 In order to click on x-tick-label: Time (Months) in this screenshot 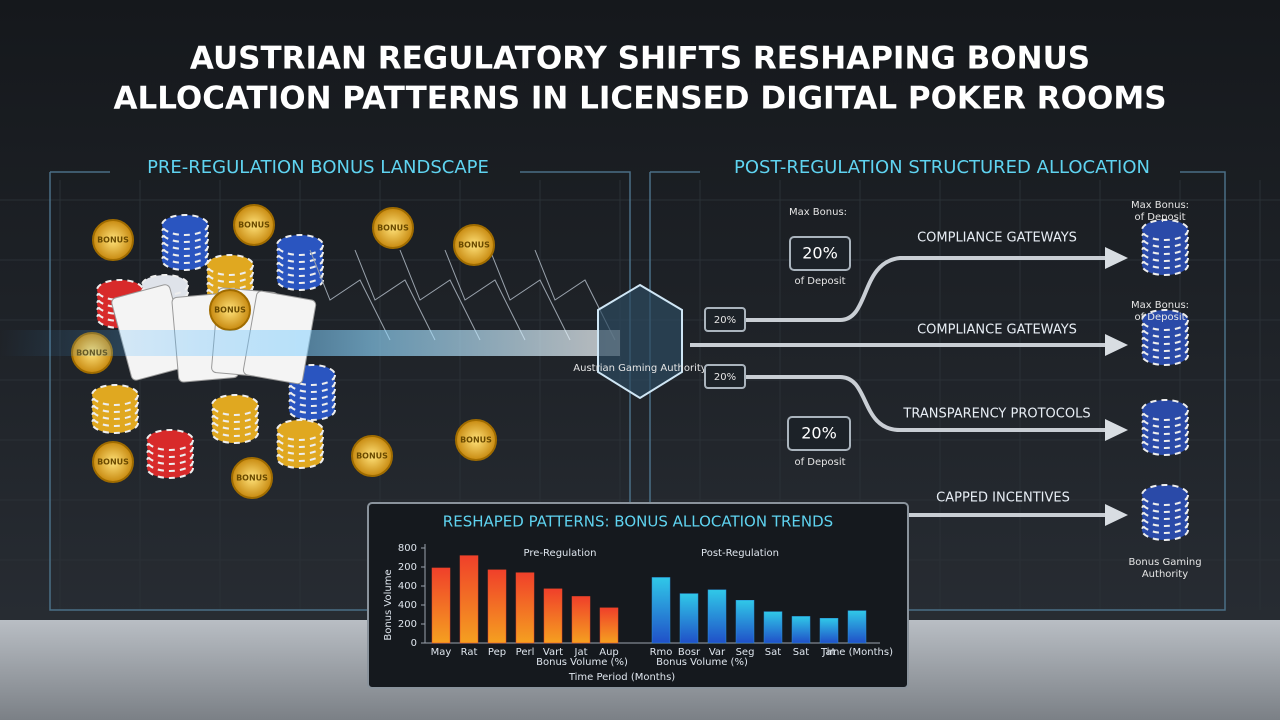, I will do `click(856, 652)`.